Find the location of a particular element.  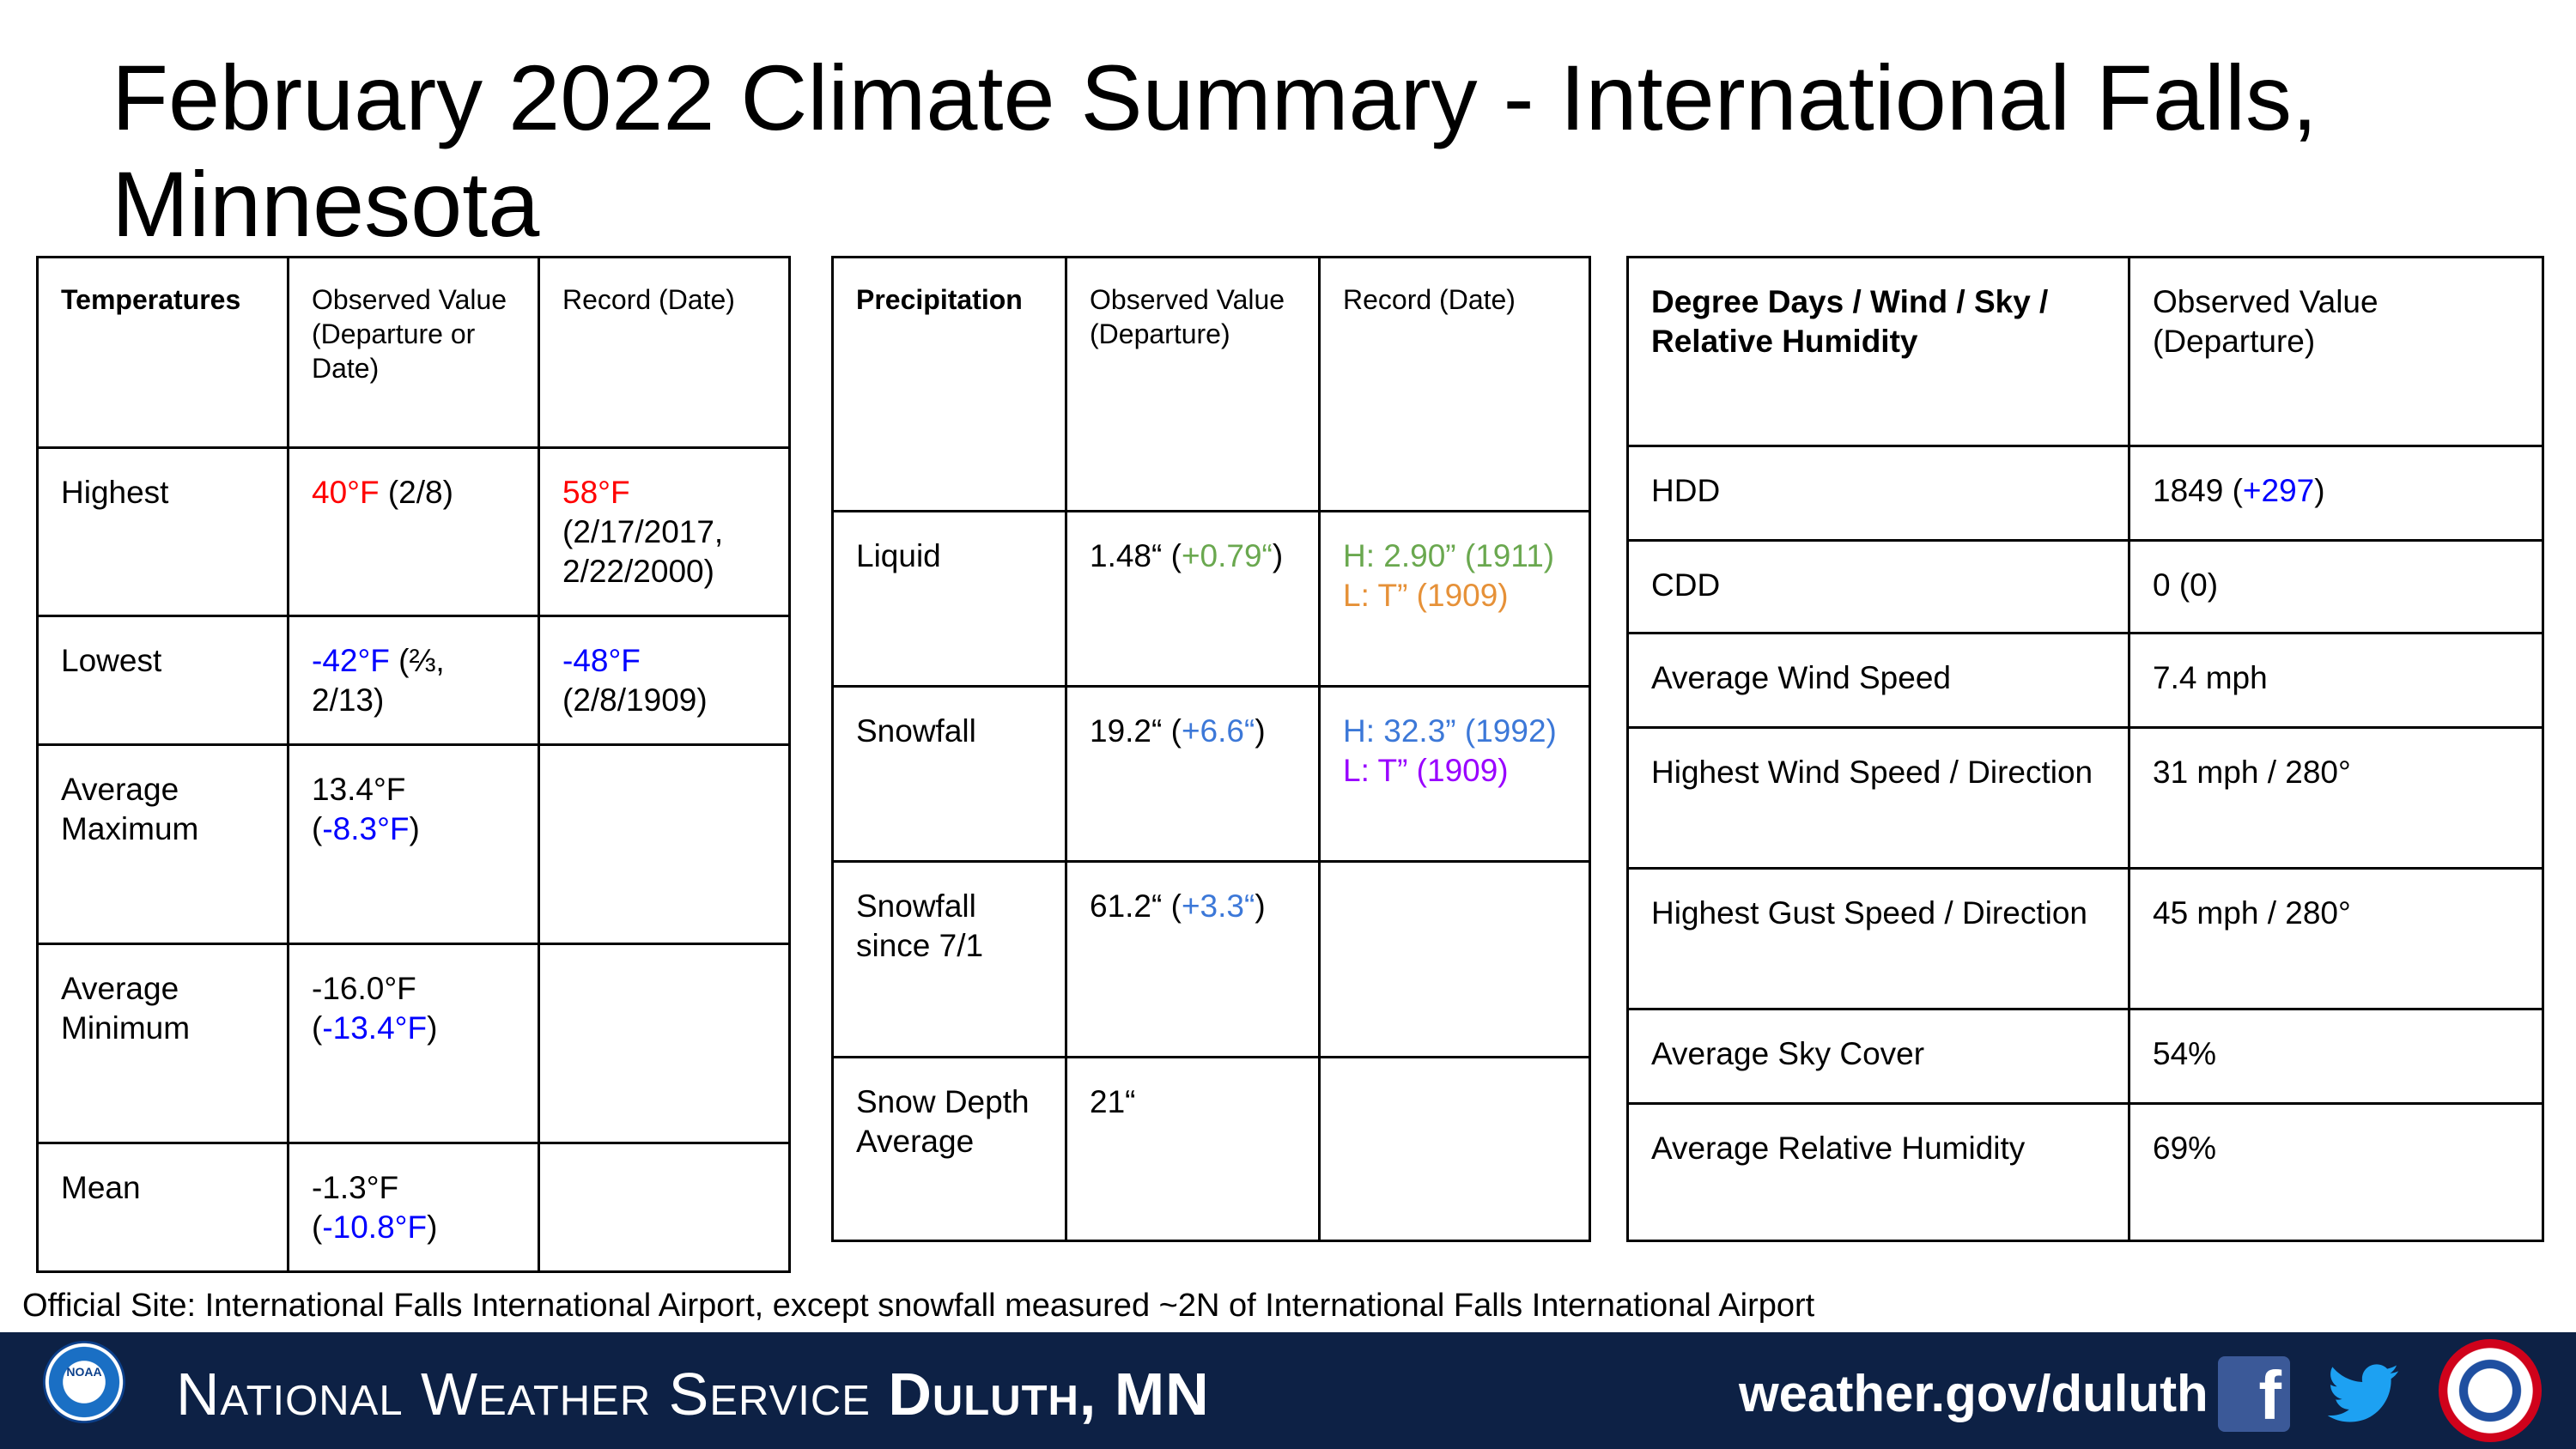

table-row: Average Minimum -16.0°F (-13.4°F) is located at coordinates (413, 1043).